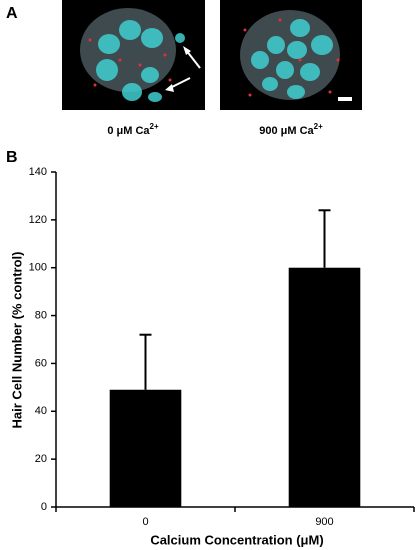 The width and height of the screenshot is (418, 550). Describe the element at coordinates (41, 363) in the screenshot. I see `y-tick-label: 60` at that location.